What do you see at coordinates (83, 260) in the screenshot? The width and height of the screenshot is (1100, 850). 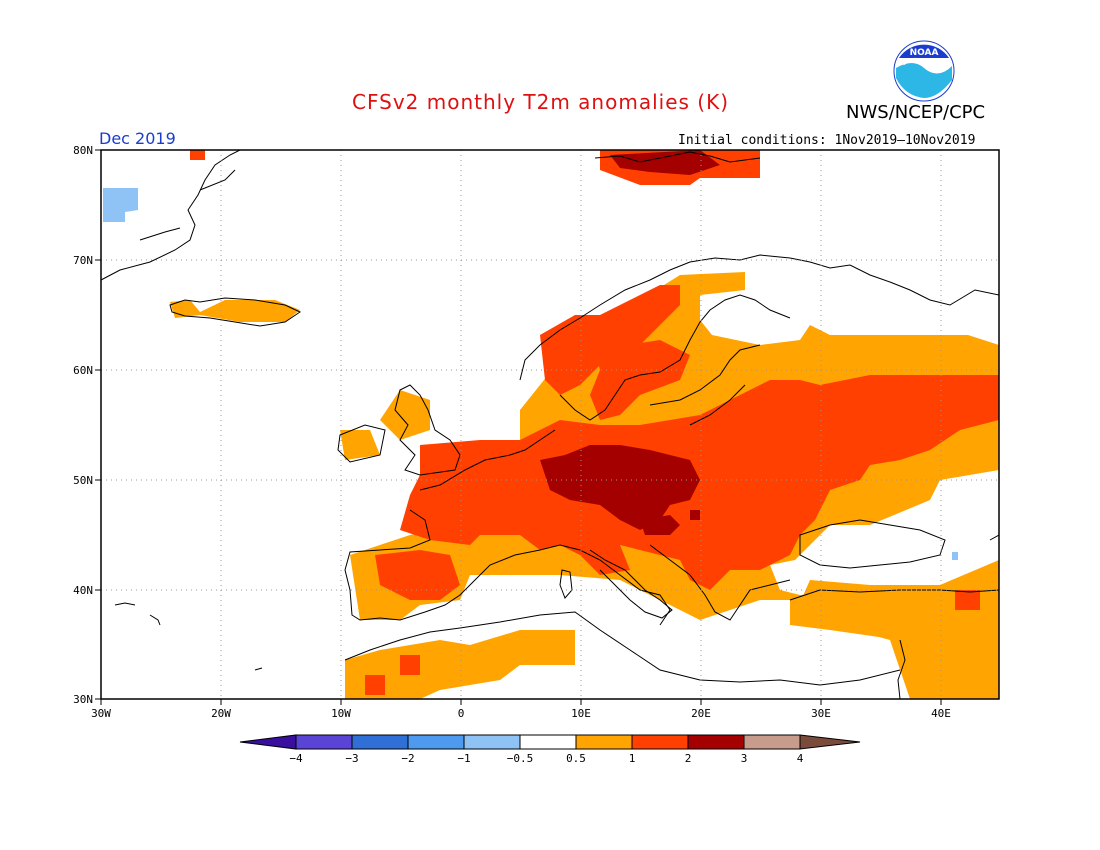 I see `lat-label: 70N` at bounding box center [83, 260].